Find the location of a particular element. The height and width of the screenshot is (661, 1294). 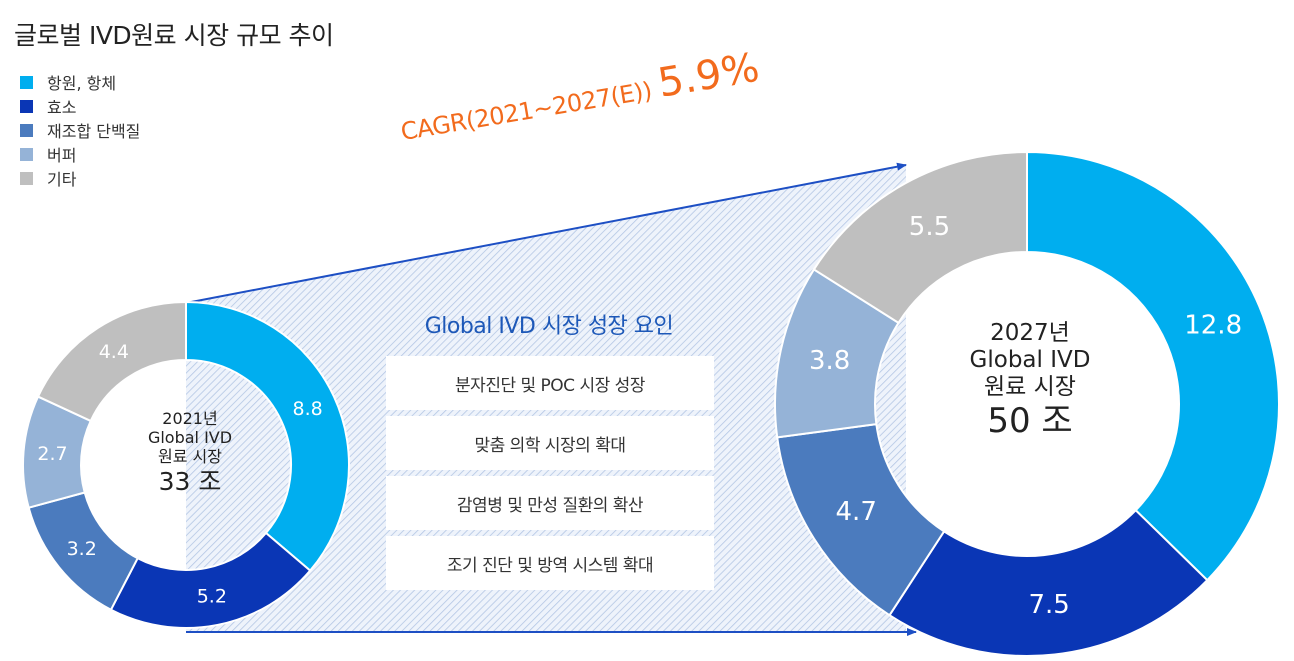

donut-slice-label: 5.5 is located at coordinates (929, 227).